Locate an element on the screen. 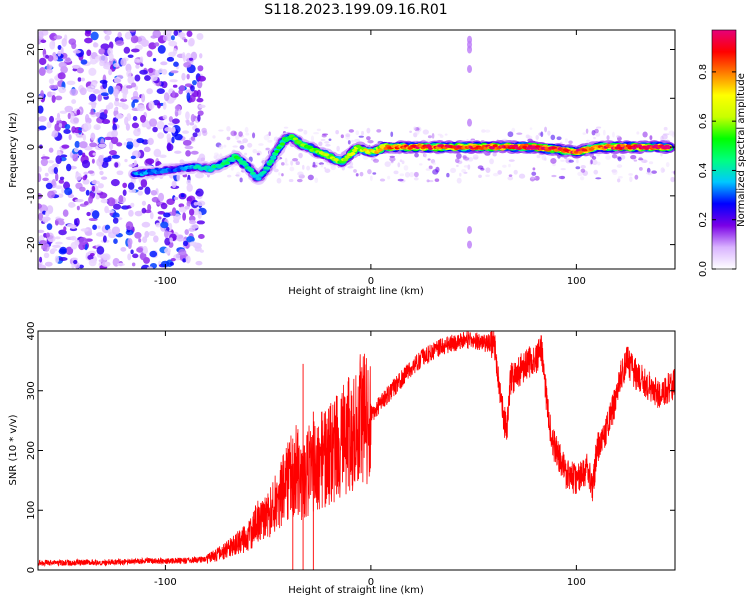 The height and width of the screenshot is (600, 750). colorbar-label: Normalized spectral amplitude is located at coordinates (741, 150).